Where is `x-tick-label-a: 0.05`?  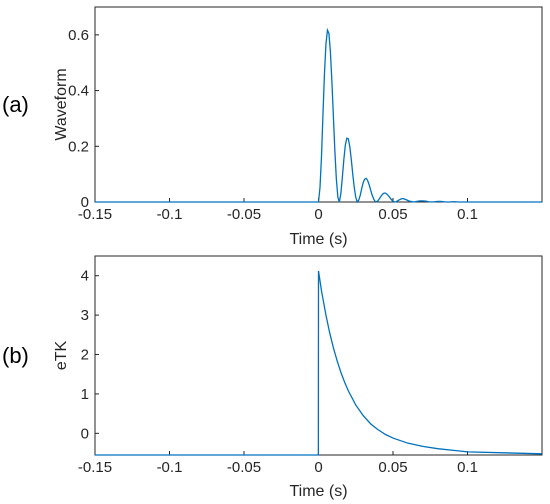 x-tick-label-a: 0.05 is located at coordinates (392, 214).